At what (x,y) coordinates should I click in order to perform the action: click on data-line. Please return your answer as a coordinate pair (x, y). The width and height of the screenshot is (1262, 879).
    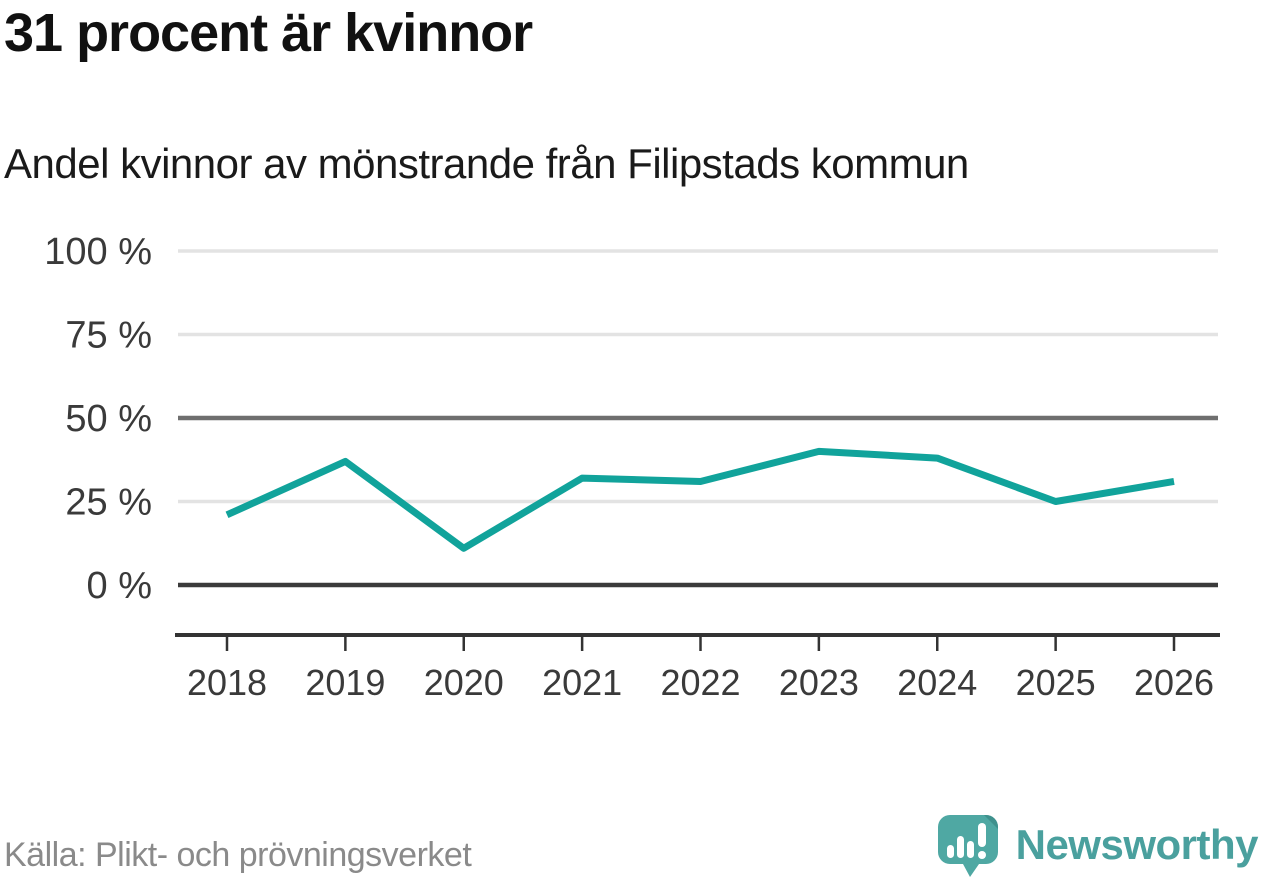
    Looking at the image, I should click on (700, 499).